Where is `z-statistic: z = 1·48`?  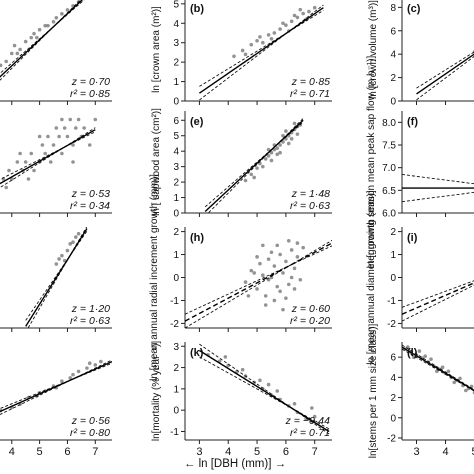
z-statistic: z = 1·48 is located at coordinates (310, 194).